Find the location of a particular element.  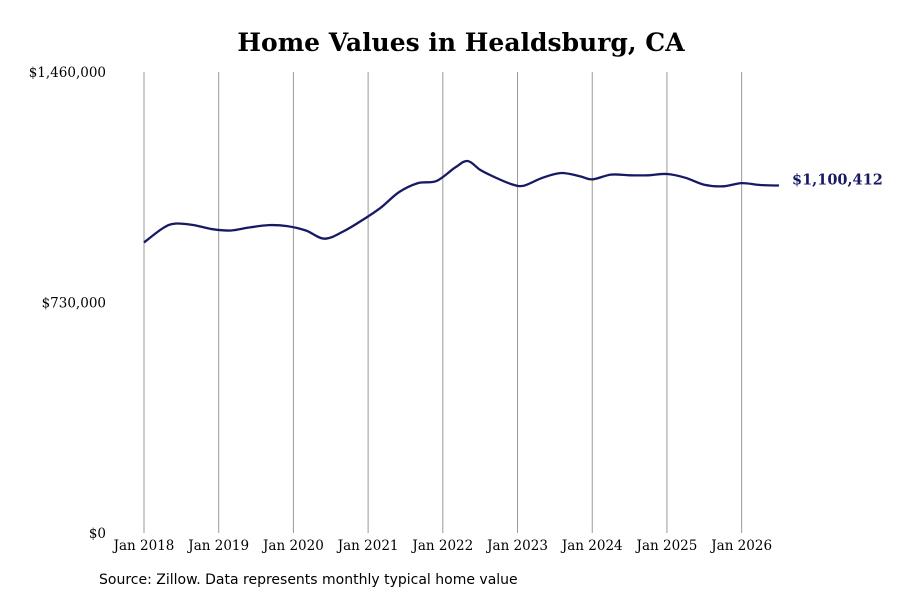

x-tick-label: Jan 2025 is located at coordinates (666, 546).